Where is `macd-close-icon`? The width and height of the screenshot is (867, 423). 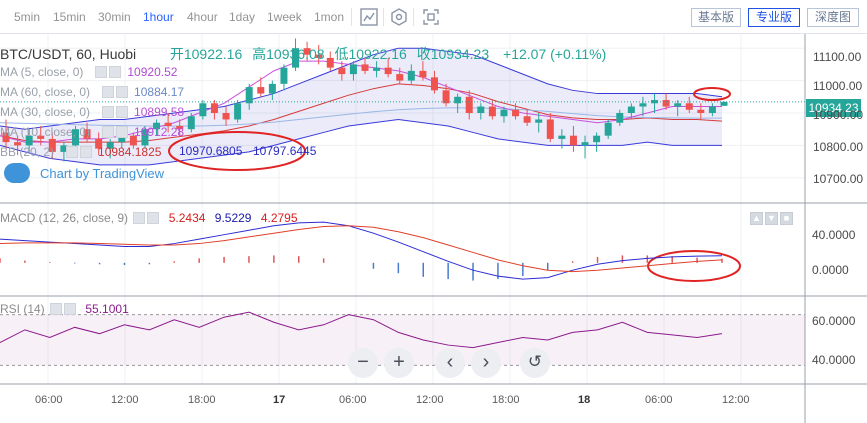 macd-close-icon is located at coordinates (153, 218).